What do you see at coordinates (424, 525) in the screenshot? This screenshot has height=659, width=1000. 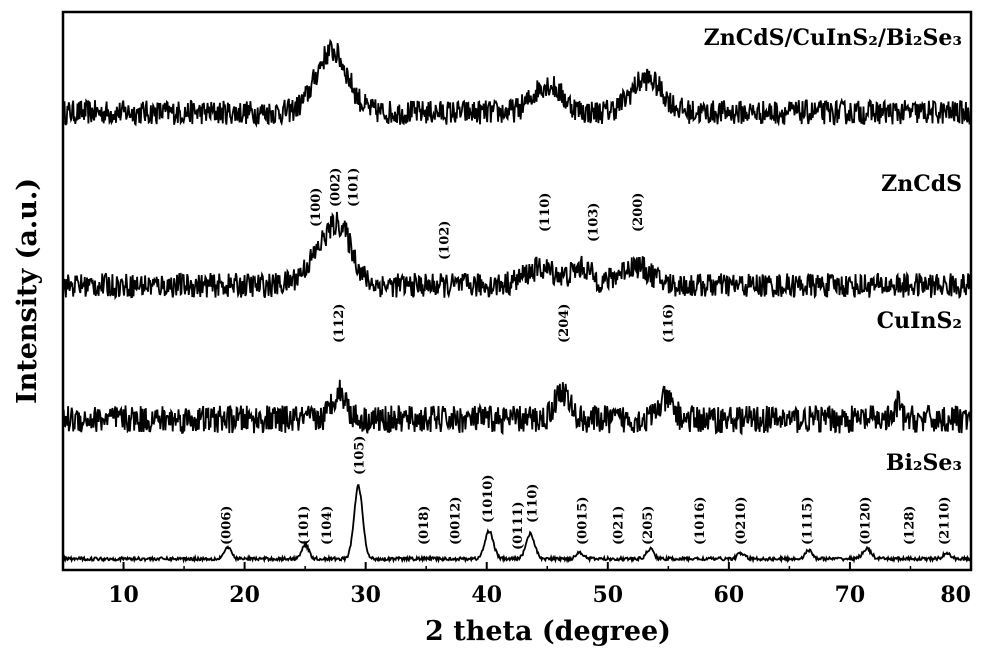 I see `hkl-label: (018)` at bounding box center [424, 525].